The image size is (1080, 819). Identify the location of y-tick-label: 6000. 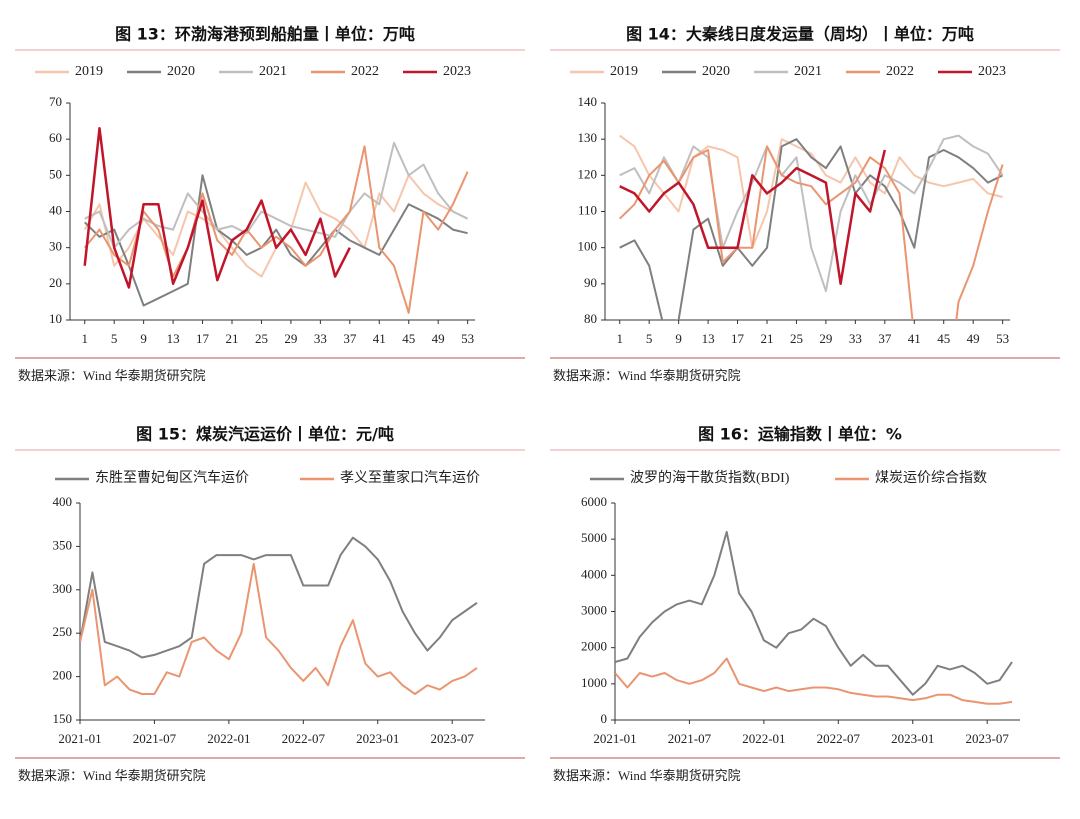
(594, 501).